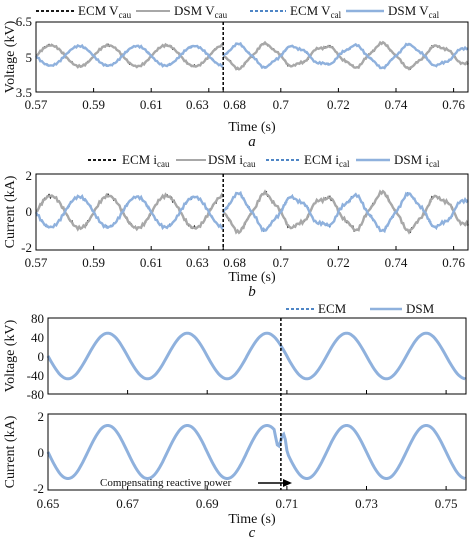 This screenshot has width=474, height=539. What do you see at coordinates (151, 104) in the screenshot?
I see `xtick-a-2: 0.61` at bounding box center [151, 104].